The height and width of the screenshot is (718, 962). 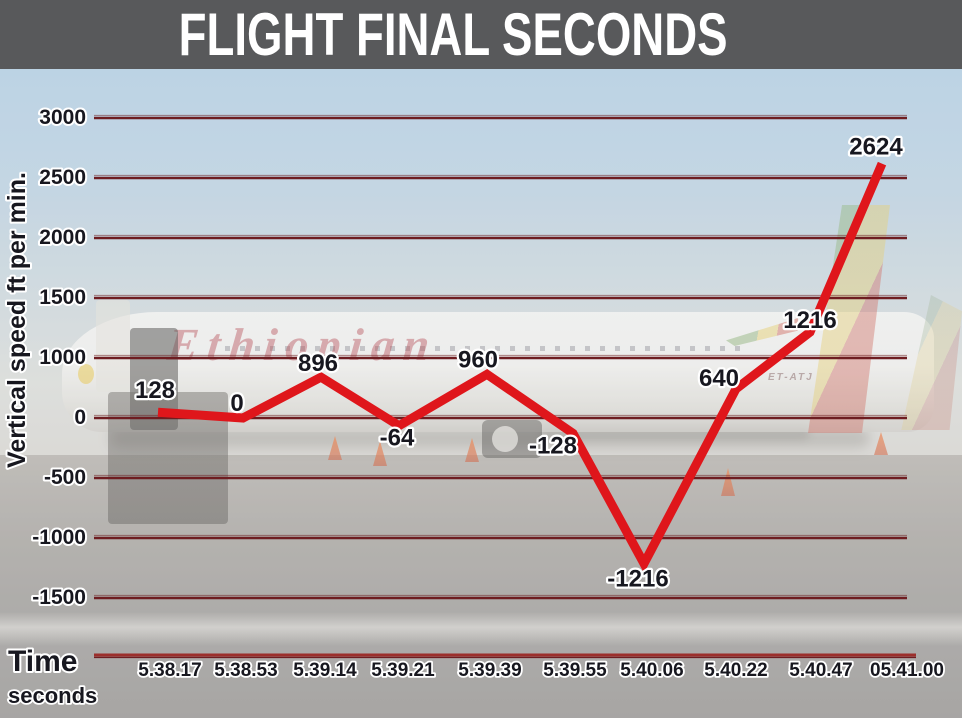 I want to click on ground-equipment-drum, so click(x=505, y=439).